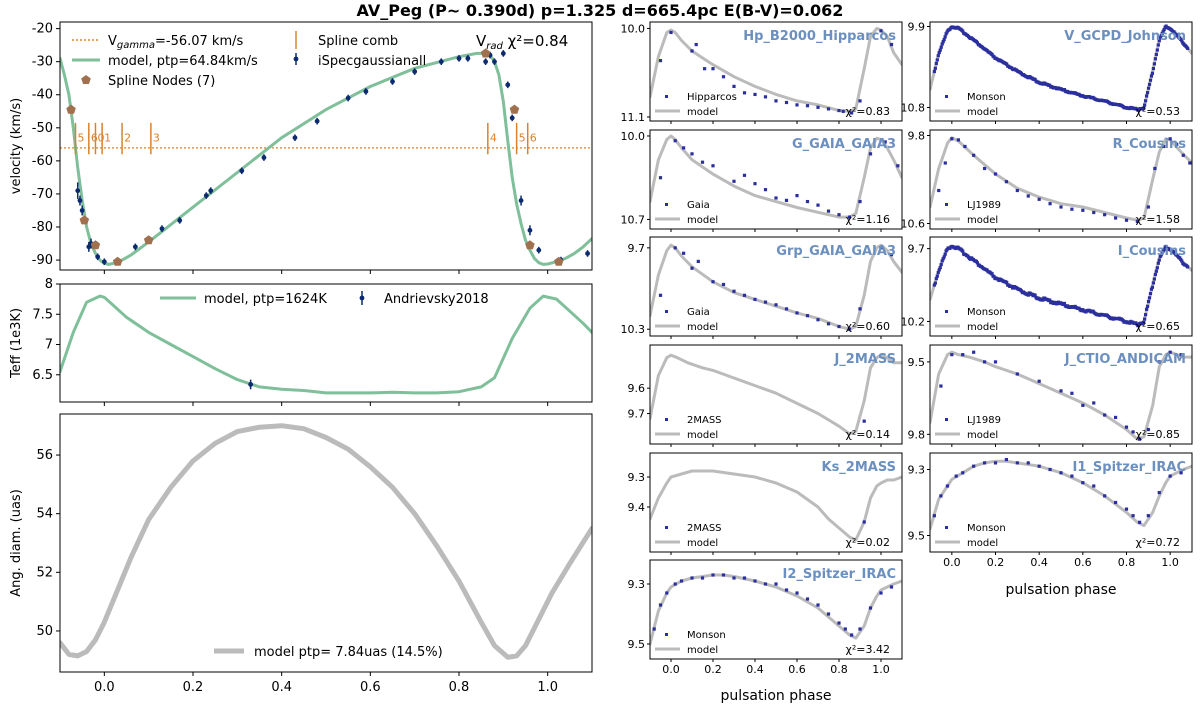 The width and height of the screenshot is (1200, 706). Describe the element at coordinates (42, 194) in the screenshot. I see `velocity-y-tick-label: -70` at that location.